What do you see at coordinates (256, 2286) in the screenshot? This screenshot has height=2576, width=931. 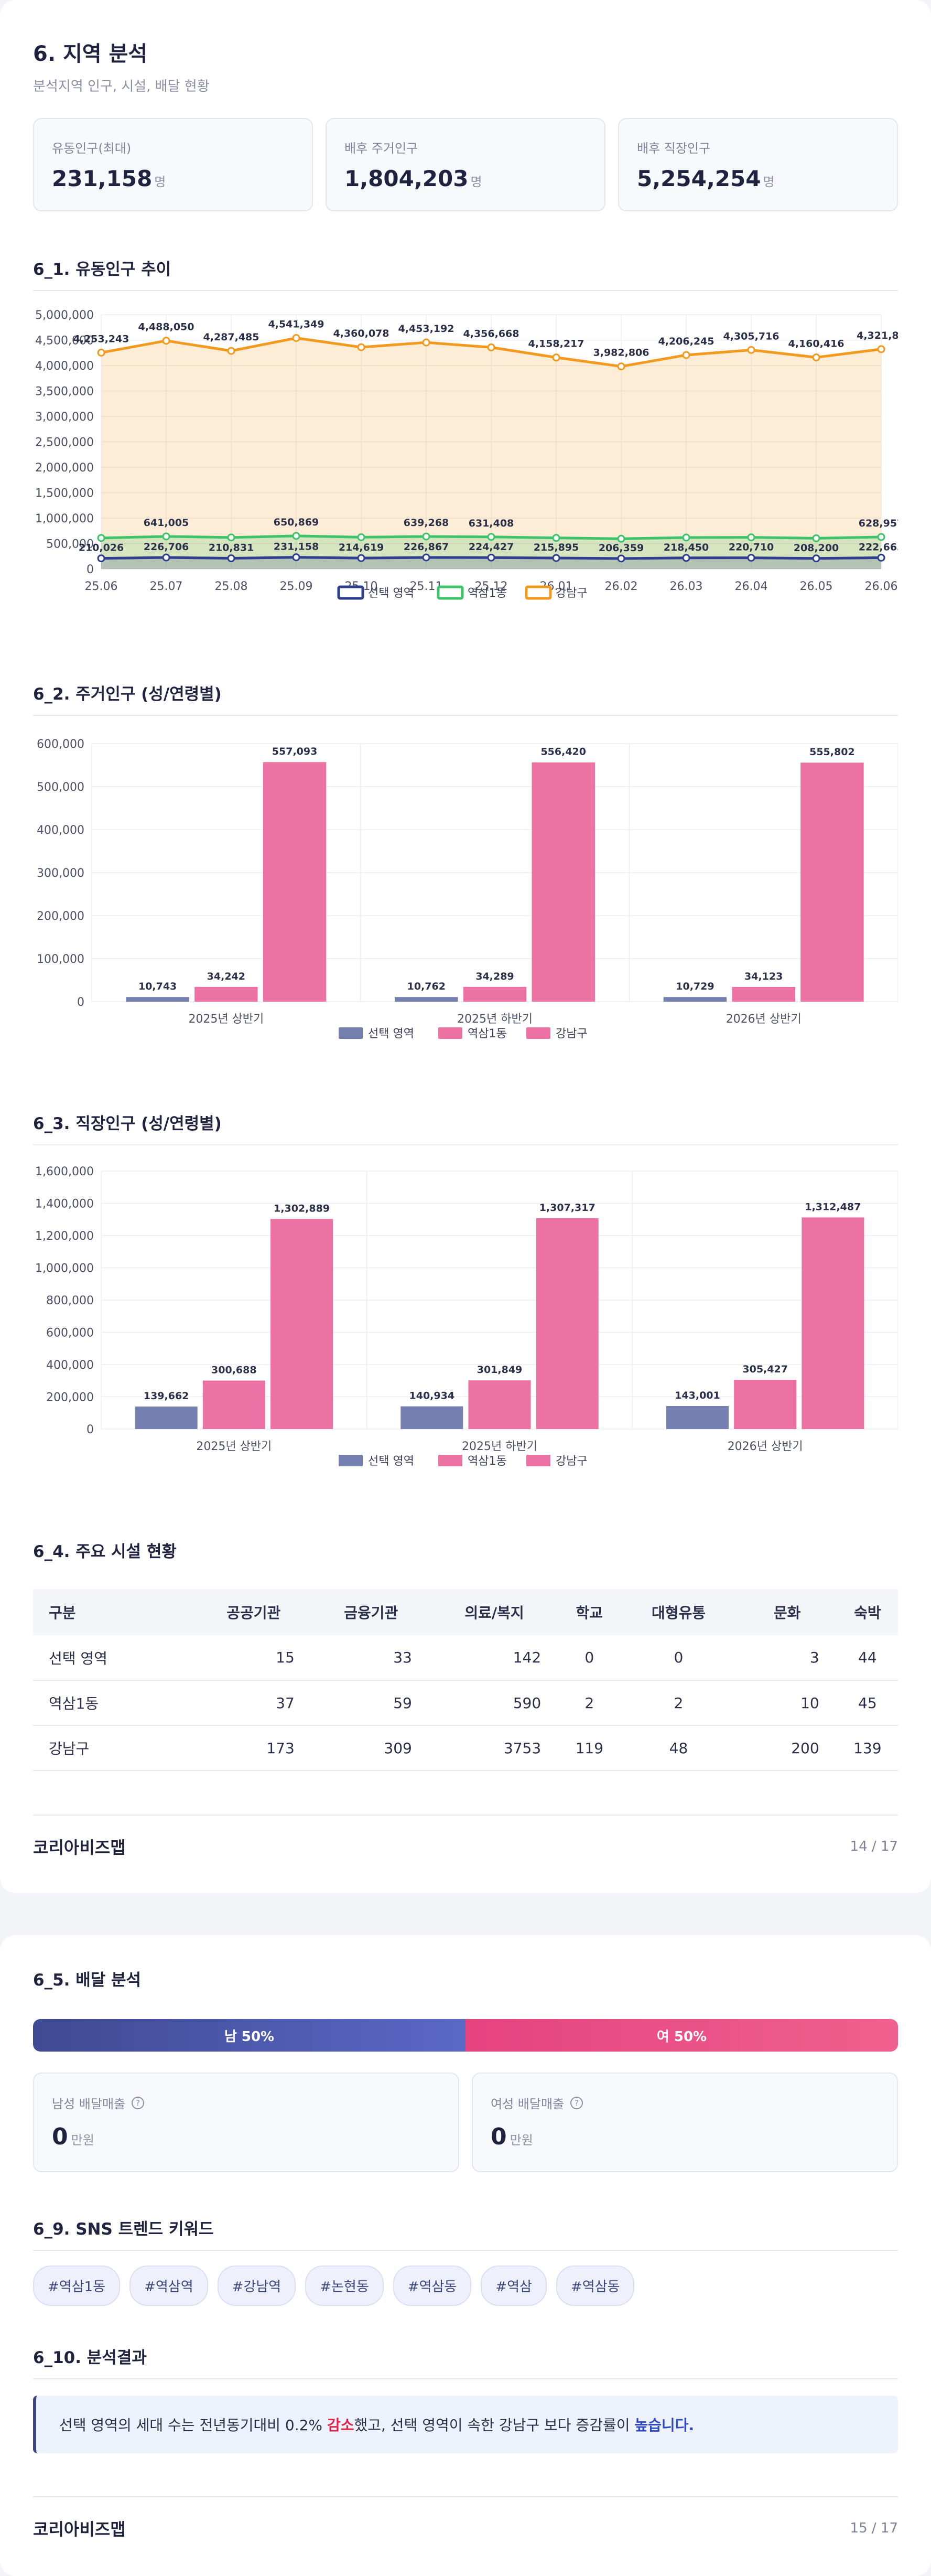 I see `keyword-tag: #강남역` at bounding box center [256, 2286].